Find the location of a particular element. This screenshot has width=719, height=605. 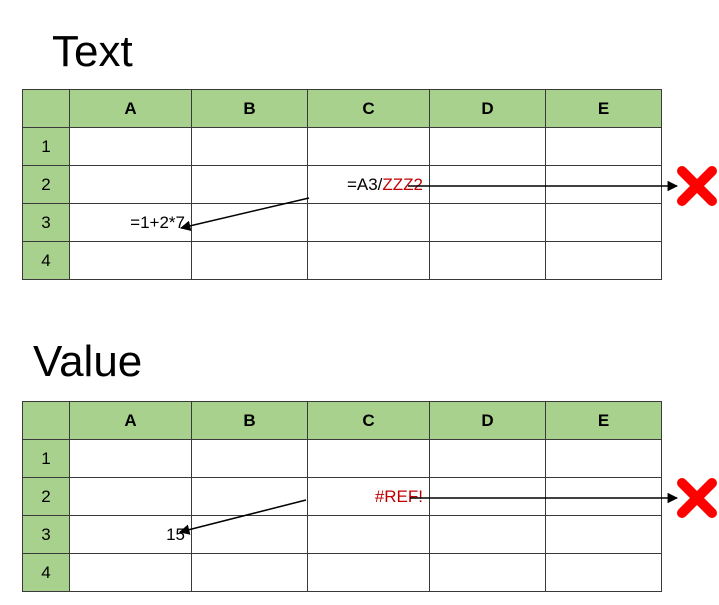

cell-e1 is located at coordinates (603, 146).